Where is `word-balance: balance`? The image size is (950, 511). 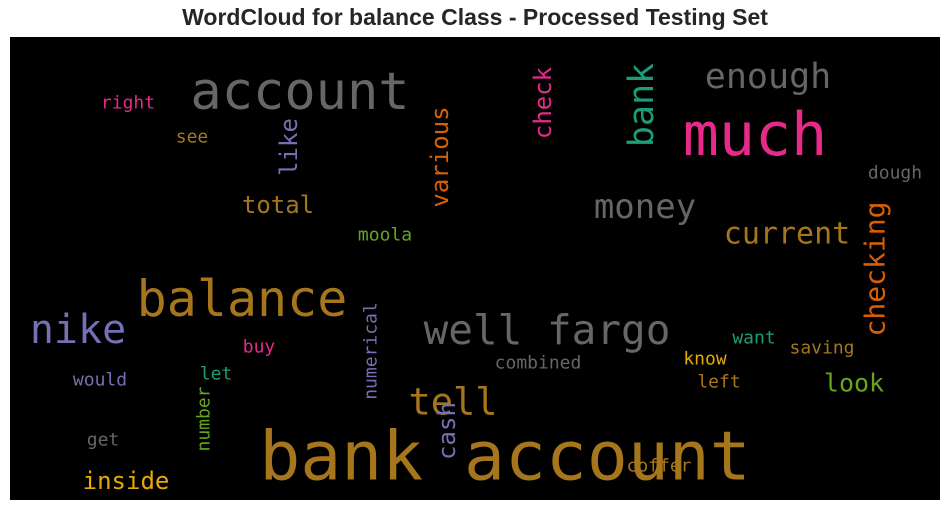 word-balance: balance is located at coordinates (242, 299).